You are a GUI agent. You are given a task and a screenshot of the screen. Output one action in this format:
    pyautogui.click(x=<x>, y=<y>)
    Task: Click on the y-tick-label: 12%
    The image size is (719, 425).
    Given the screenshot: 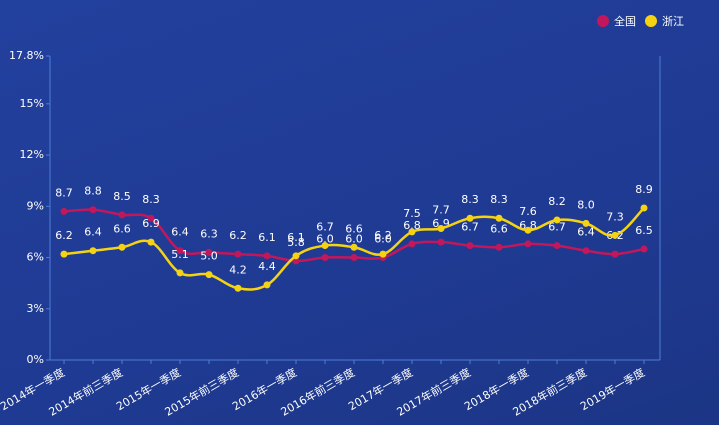 What is the action you would take?
    pyautogui.click(x=32, y=154)
    